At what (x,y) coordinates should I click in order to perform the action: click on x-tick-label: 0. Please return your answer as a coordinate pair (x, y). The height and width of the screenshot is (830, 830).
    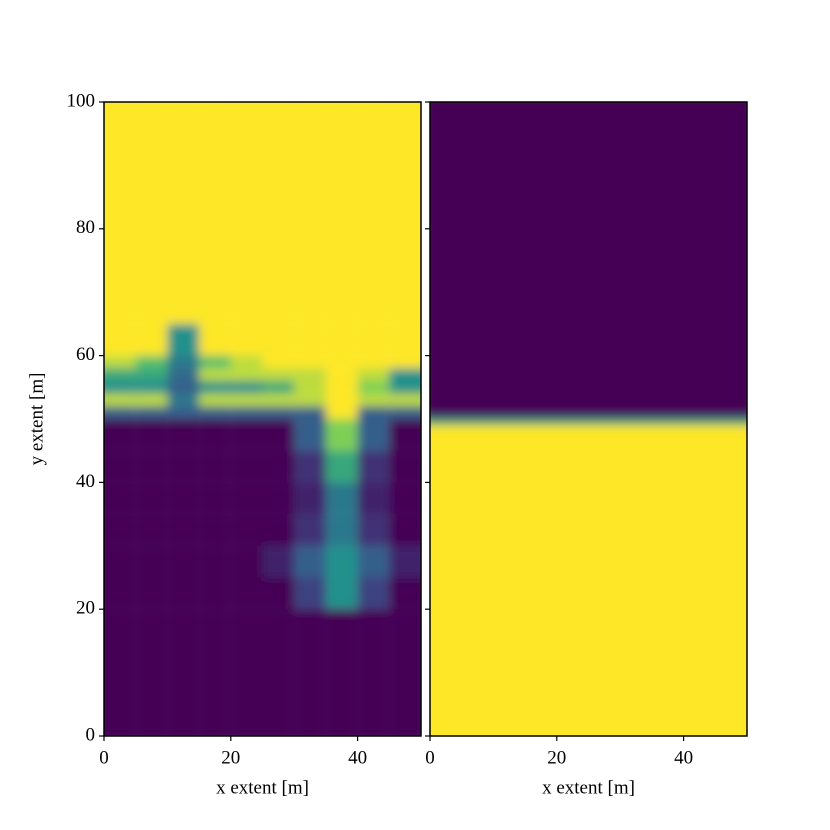
    Looking at the image, I should click on (104, 757).